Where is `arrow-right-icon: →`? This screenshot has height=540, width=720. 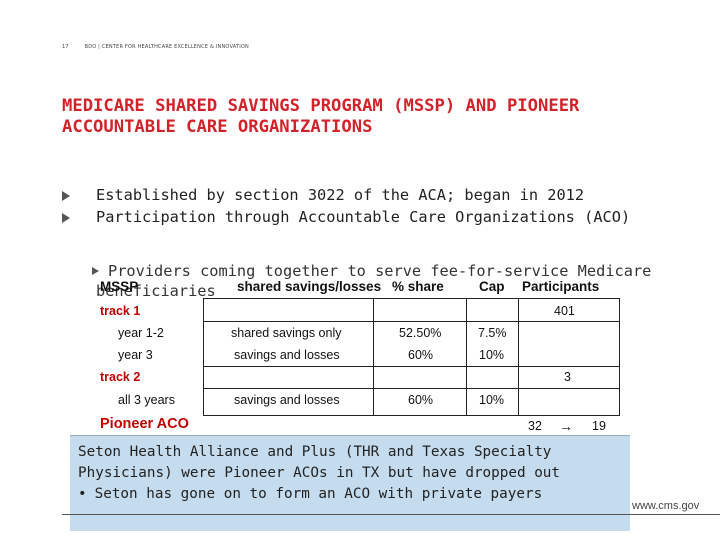
arrow-right-icon: → is located at coordinates (566, 426).